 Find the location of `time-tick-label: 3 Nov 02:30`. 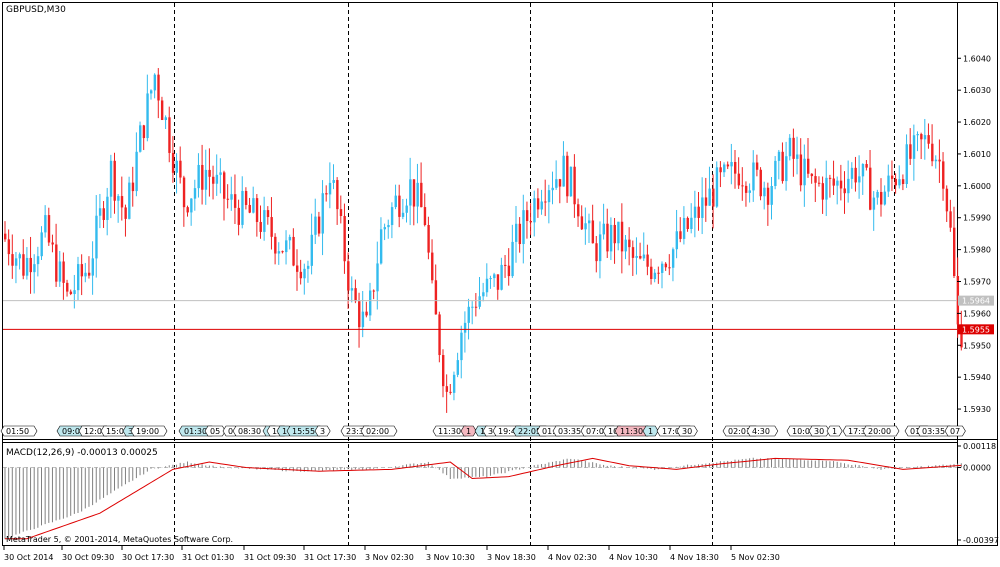

time-tick-label: 3 Nov 02:30 is located at coordinates (389, 557).